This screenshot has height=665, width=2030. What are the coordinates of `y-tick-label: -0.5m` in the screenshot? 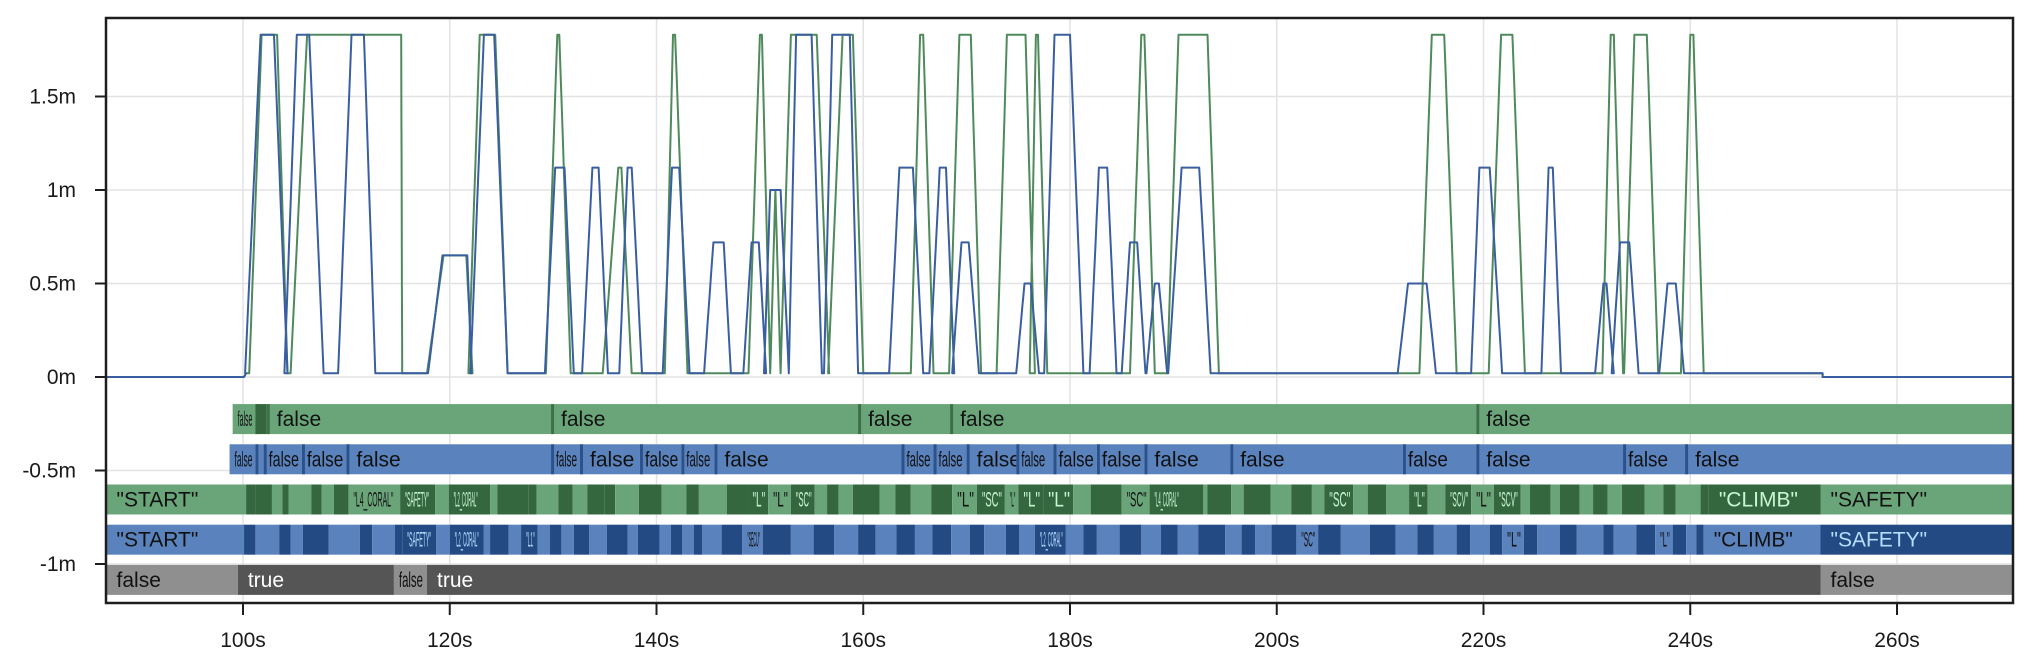 It's located at (49, 471).